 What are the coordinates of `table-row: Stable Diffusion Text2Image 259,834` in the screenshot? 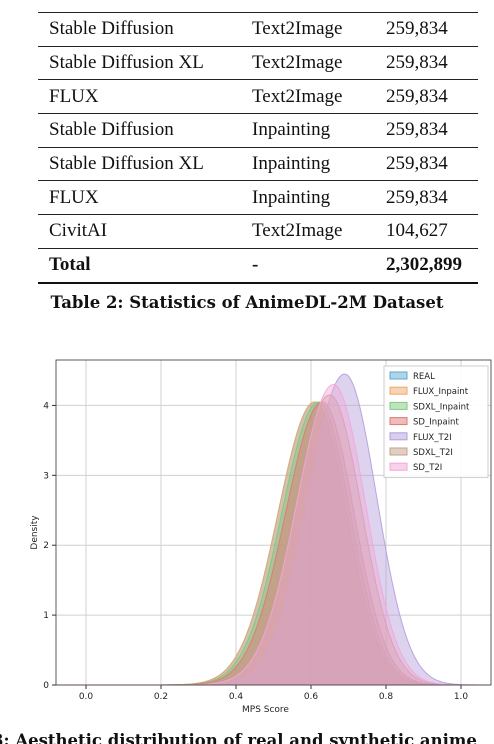 It's located at (258, 30).